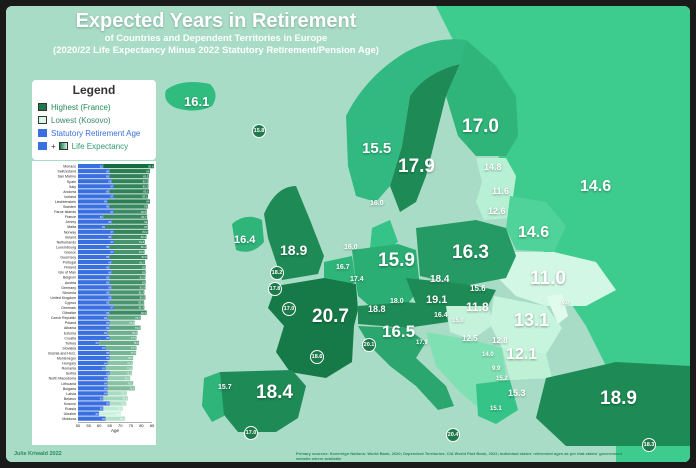 The height and width of the screenshot is (468, 696). What do you see at coordinates (78, 425) in the screenshot?
I see `chart-tick-label: 50` at bounding box center [78, 425].